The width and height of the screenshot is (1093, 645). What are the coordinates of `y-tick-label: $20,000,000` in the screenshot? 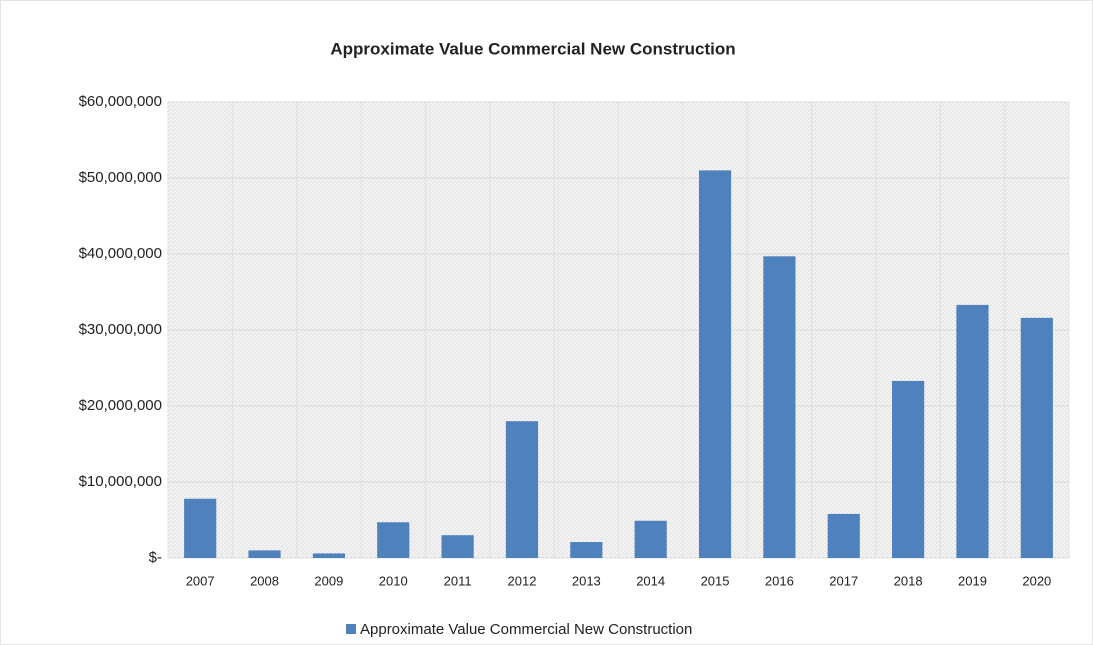 It's located at (120, 405).